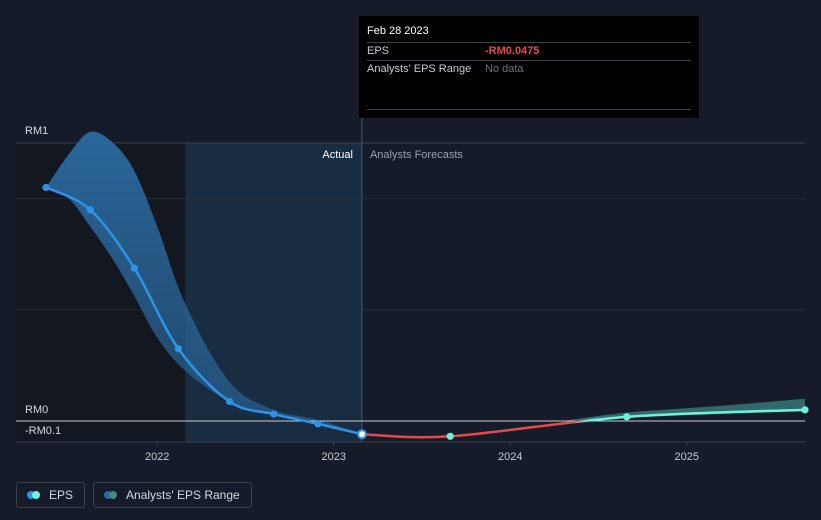 The width and height of the screenshot is (821, 520). What do you see at coordinates (416, 155) in the screenshot?
I see `forecast-label: Analysts Forecasts` at bounding box center [416, 155].